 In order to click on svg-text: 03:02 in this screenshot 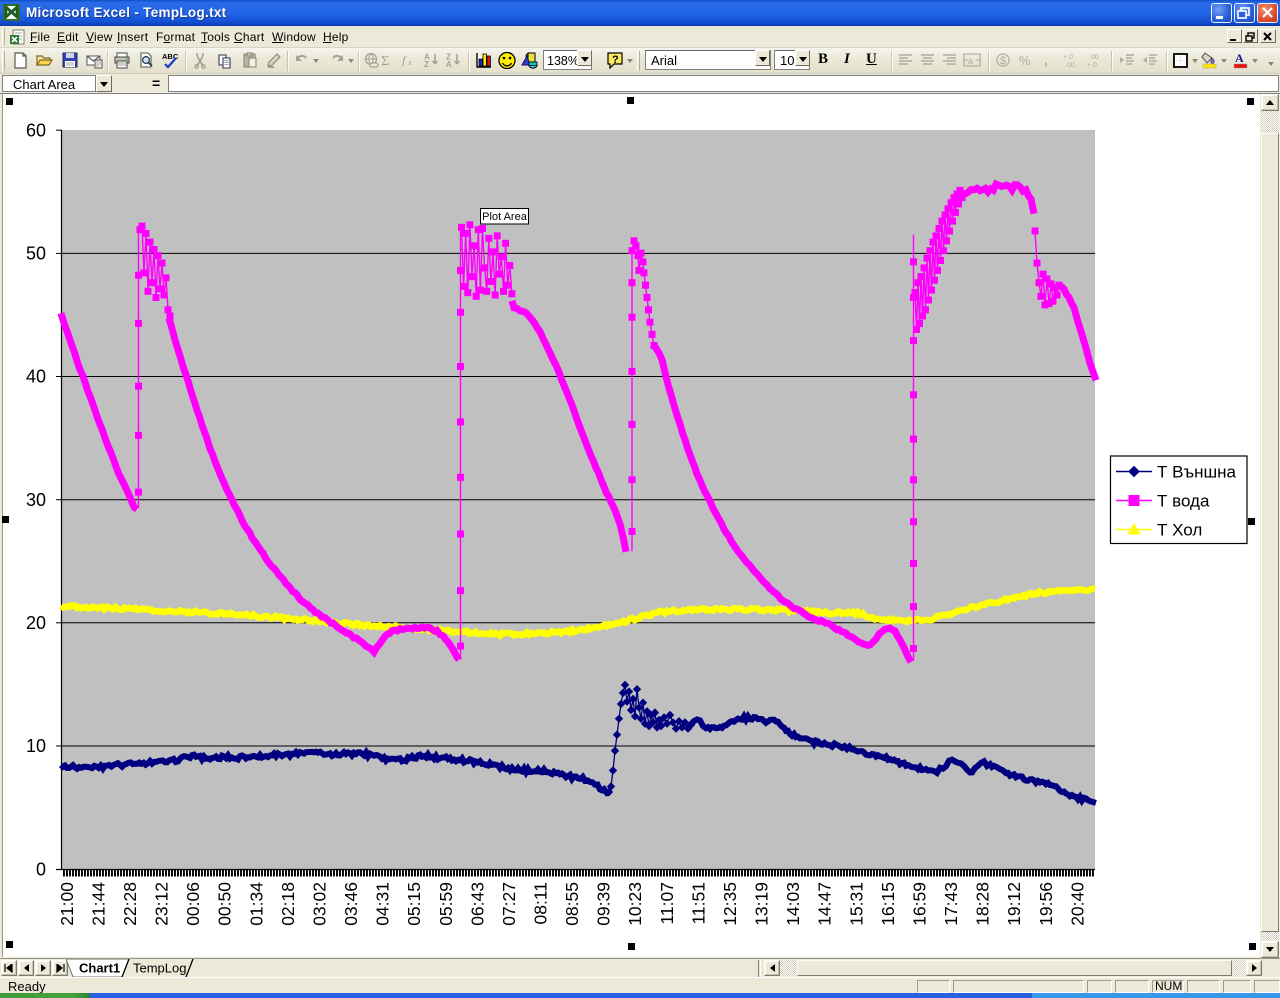, I will do `click(319, 904)`.